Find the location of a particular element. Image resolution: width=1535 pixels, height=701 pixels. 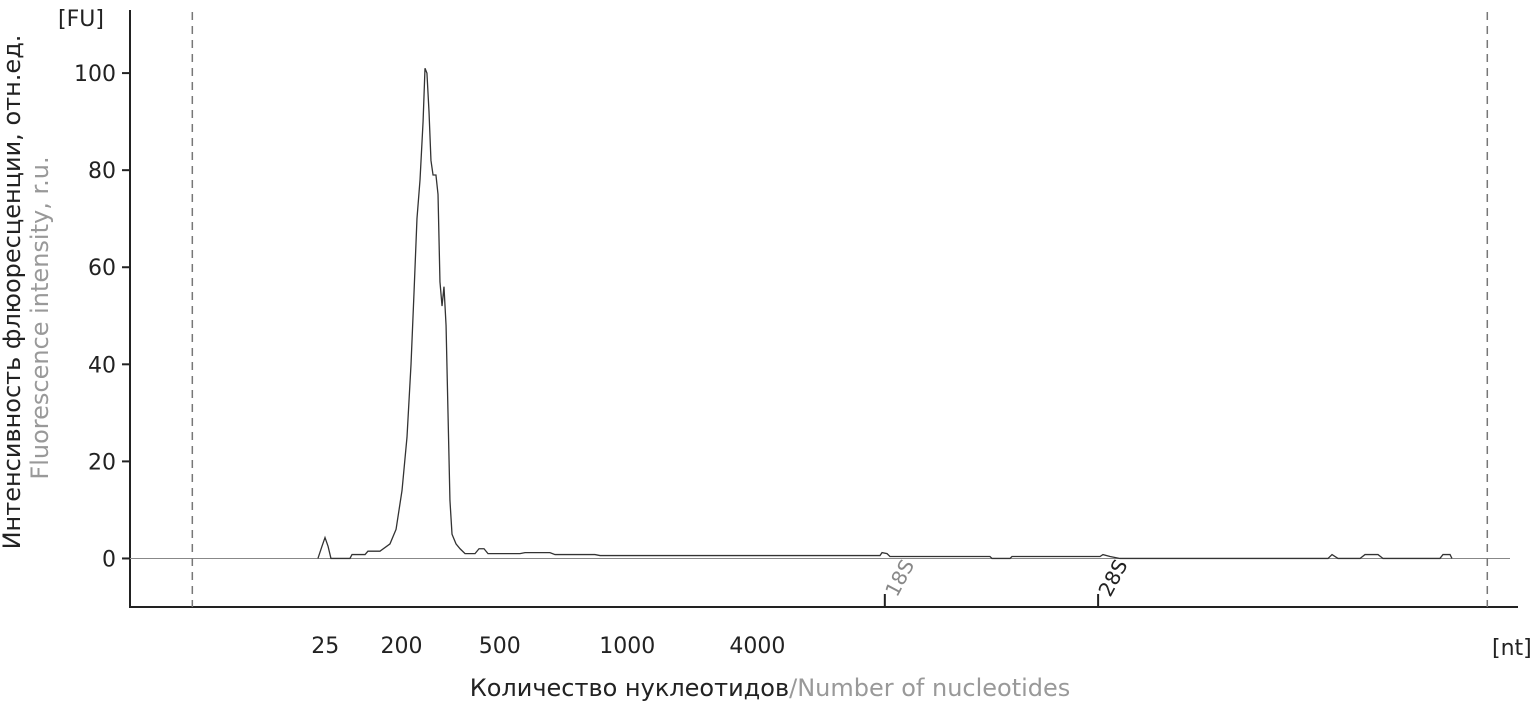

x-tick-label: 25 is located at coordinates (325, 646).